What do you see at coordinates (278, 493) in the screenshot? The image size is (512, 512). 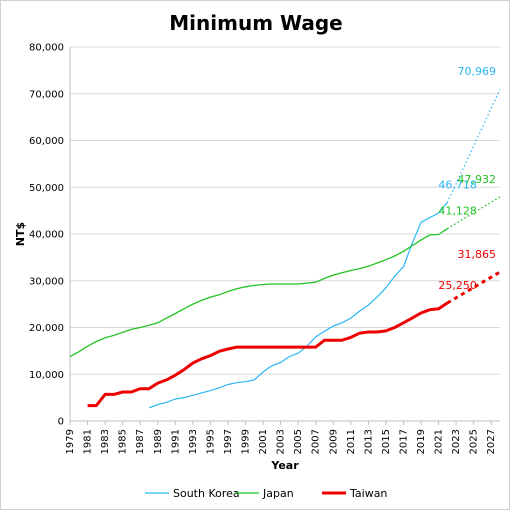 I see `legend-label-japan: Japan` at bounding box center [278, 493].